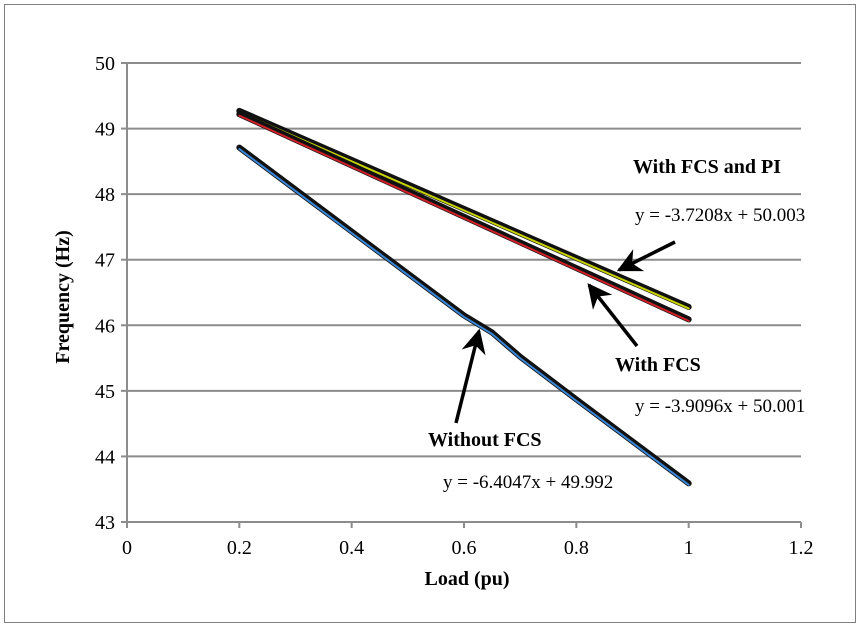 The width and height of the screenshot is (862, 629). Describe the element at coordinates (105, 326) in the screenshot. I see `y-tick-label: 46` at that location.